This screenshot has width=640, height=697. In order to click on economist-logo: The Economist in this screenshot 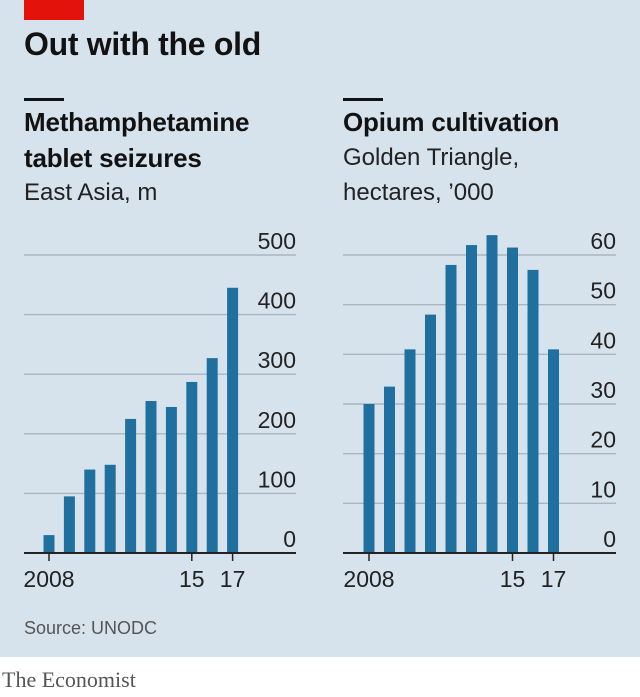, I will do `click(69, 679)`.